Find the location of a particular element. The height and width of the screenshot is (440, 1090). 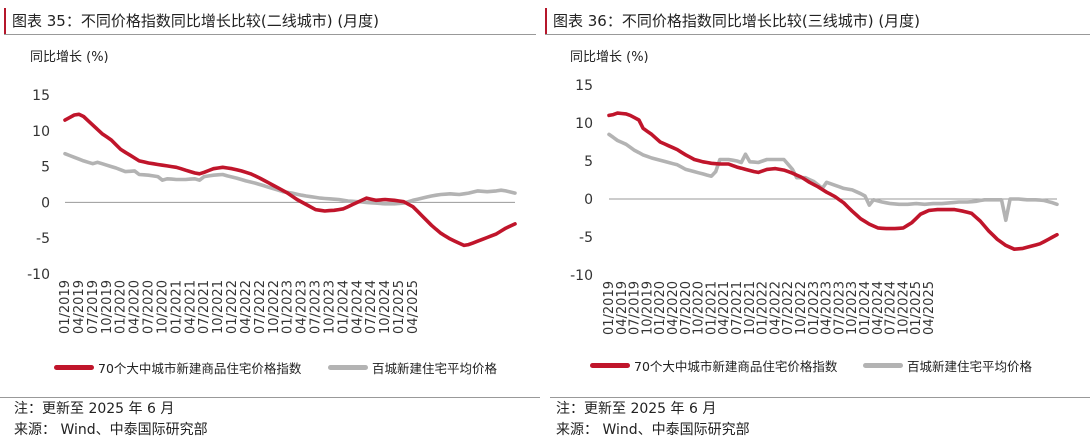

series-line-100-city-price is located at coordinates (833, 177).